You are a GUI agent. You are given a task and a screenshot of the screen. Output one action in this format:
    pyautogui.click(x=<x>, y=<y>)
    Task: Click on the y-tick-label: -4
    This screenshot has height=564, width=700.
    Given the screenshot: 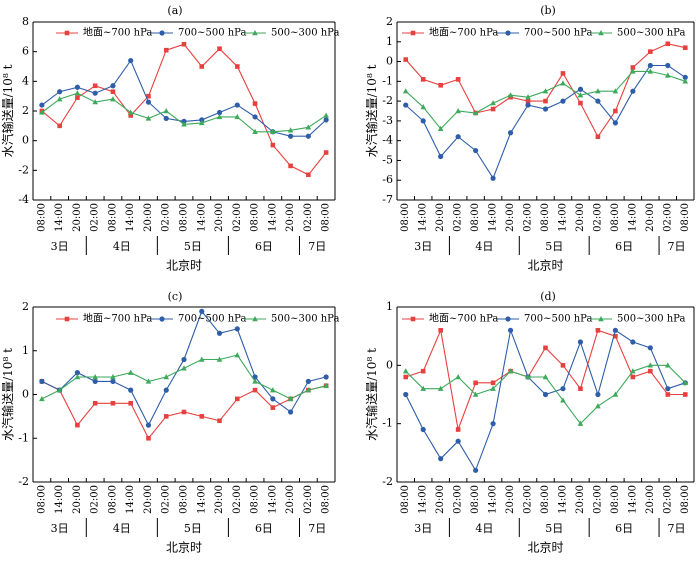 What is the action you would take?
    pyautogui.click(x=387, y=140)
    